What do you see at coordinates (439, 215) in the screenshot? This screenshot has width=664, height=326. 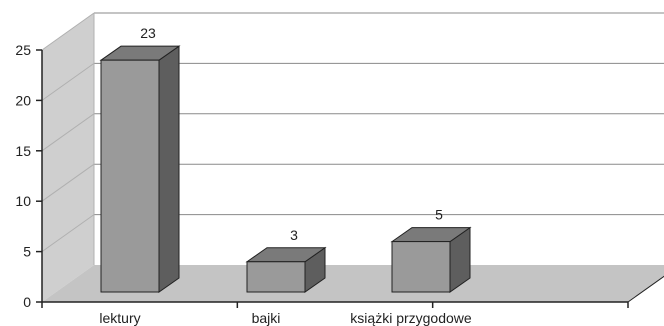 I see `data-label: 5` at bounding box center [439, 215].